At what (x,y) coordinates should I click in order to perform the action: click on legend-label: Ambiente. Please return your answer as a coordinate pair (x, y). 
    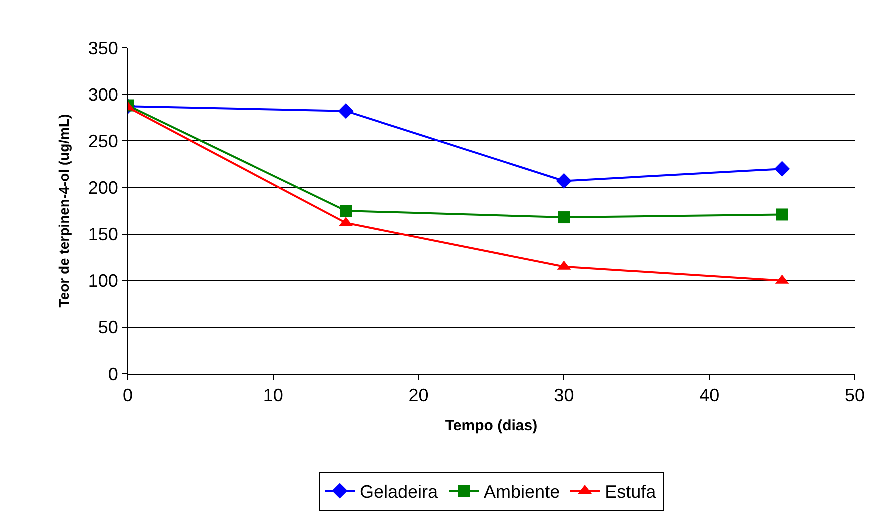
    Looking at the image, I should click on (522, 492).